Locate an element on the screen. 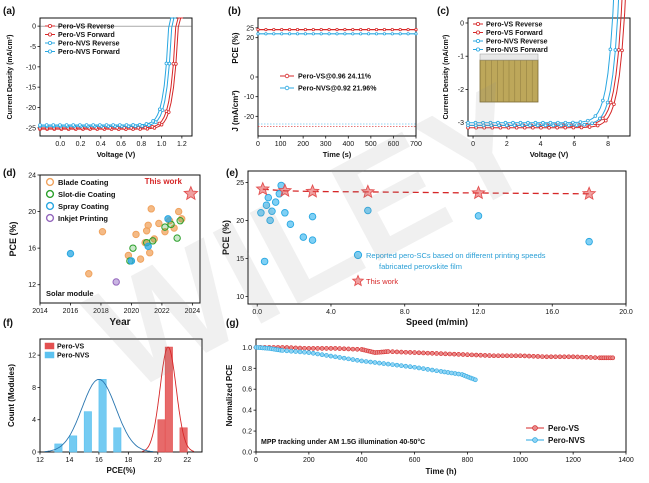 The height and width of the screenshot is (483, 649). y-tick-label: 25 is located at coordinates (240, 183).